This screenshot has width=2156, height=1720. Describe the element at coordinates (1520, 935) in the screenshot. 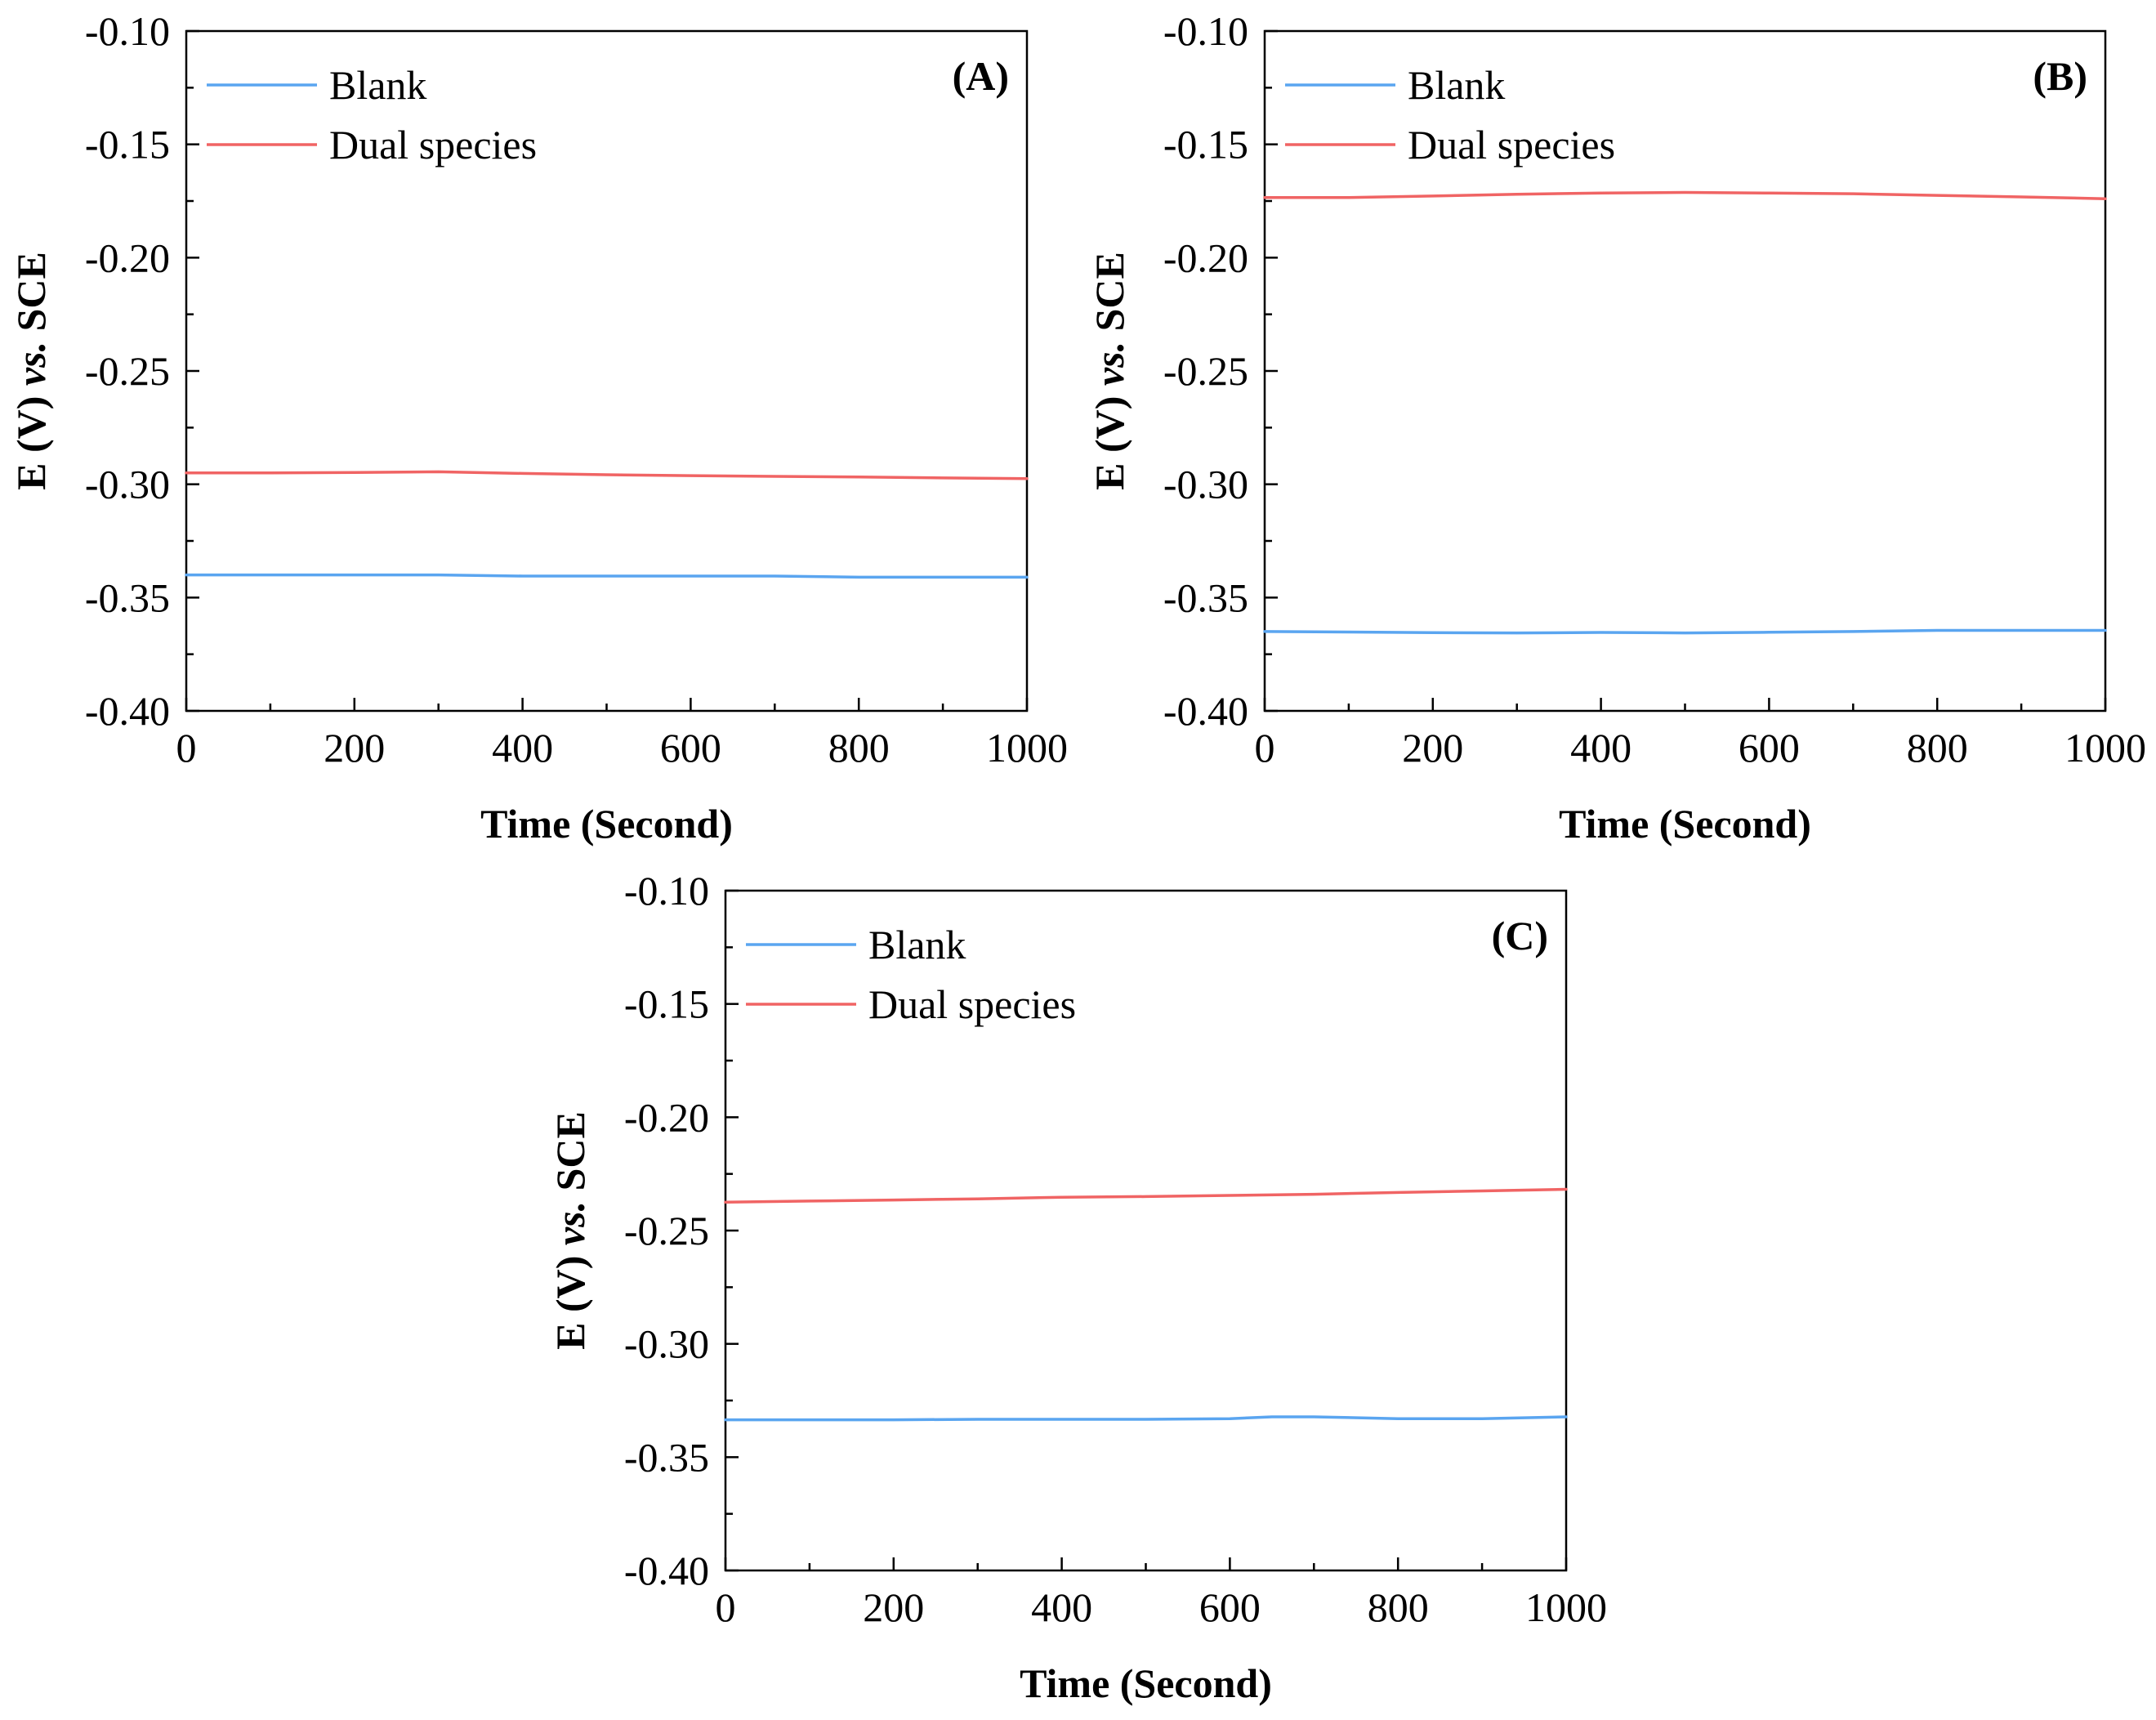

I see `panel-label-c: (C)` at that location.